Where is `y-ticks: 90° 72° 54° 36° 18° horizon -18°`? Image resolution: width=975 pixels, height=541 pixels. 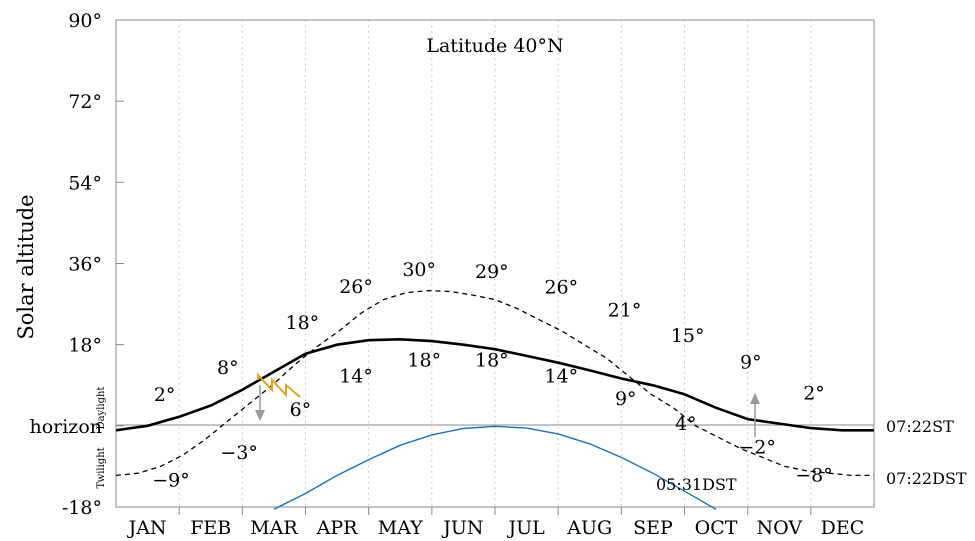 y-ticks: 90° 72° 54° 36° 18° horizon -18° is located at coordinates (76, 264).